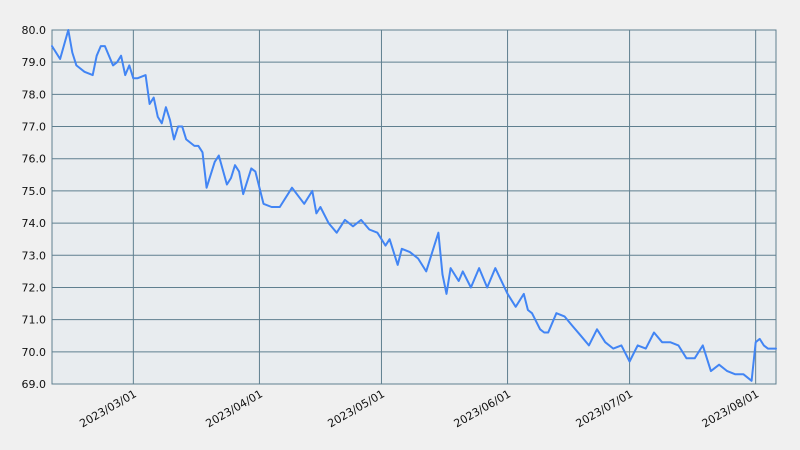 This screenshot has width=800, height=450. Describe the element at coordinates (34, 30) in the screenshot. I see `y-tick-label: 80.0` at that location.